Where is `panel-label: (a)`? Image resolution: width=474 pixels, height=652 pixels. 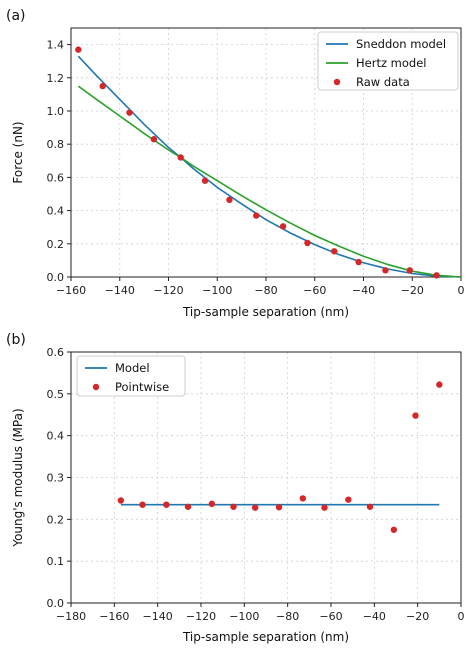 panel-label: (a) is located at coordinates (16, 16).